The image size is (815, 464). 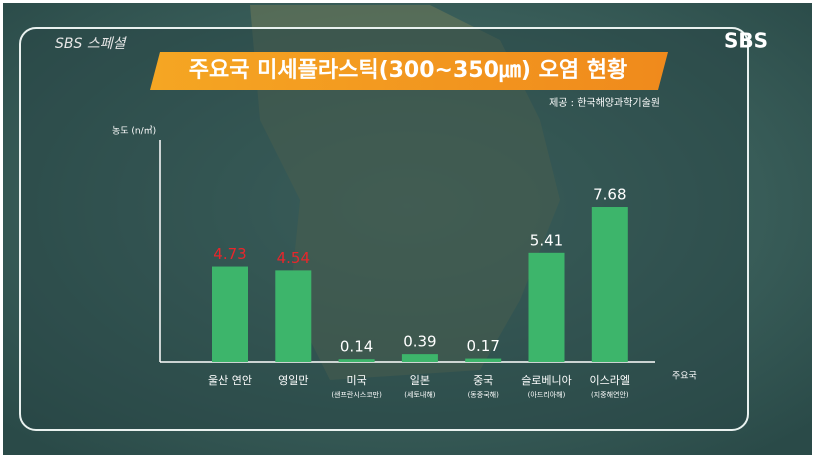 I want to click on x-tick-label: 중국, so click(x=483, y=380).